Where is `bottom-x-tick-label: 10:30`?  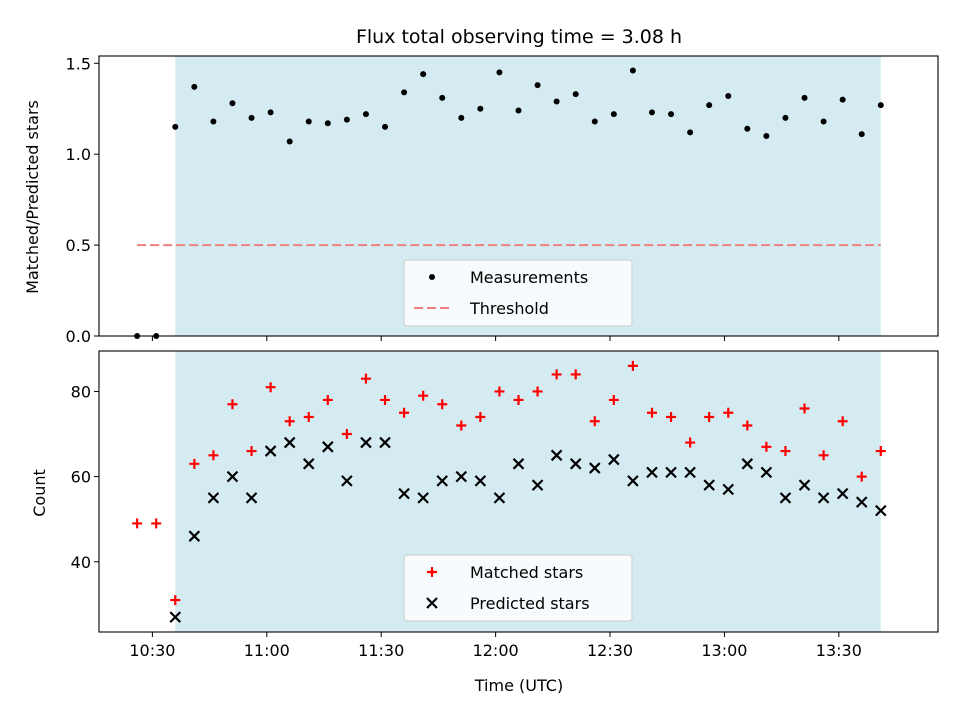 bottom-x-tick-label: 10:30 is located at coordinates (152, 650).